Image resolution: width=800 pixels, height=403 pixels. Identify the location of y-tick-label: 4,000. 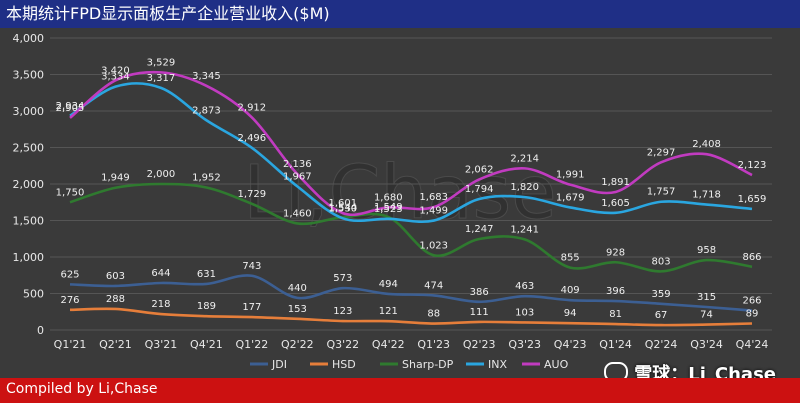
(29, 38).